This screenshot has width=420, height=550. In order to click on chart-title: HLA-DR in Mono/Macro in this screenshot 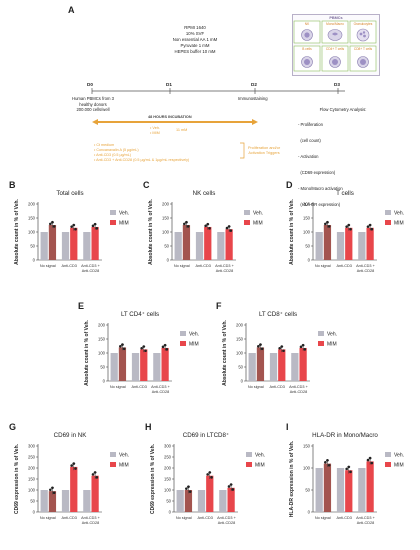, I will do `click(345, 435)`.